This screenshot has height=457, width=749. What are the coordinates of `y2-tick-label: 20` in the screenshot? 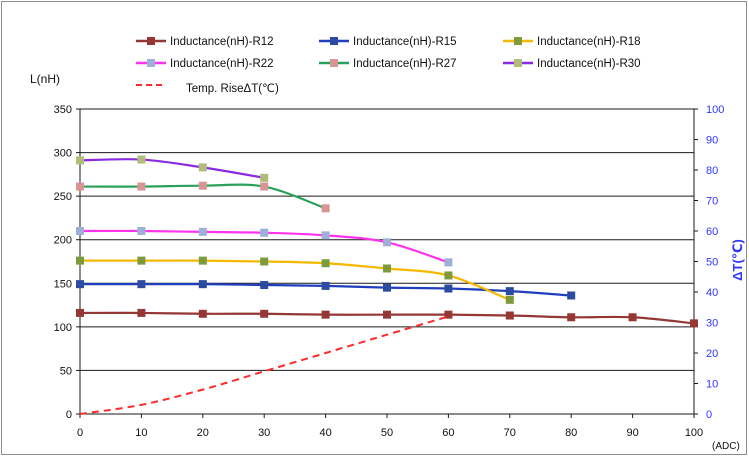 It's located at (712, 354).